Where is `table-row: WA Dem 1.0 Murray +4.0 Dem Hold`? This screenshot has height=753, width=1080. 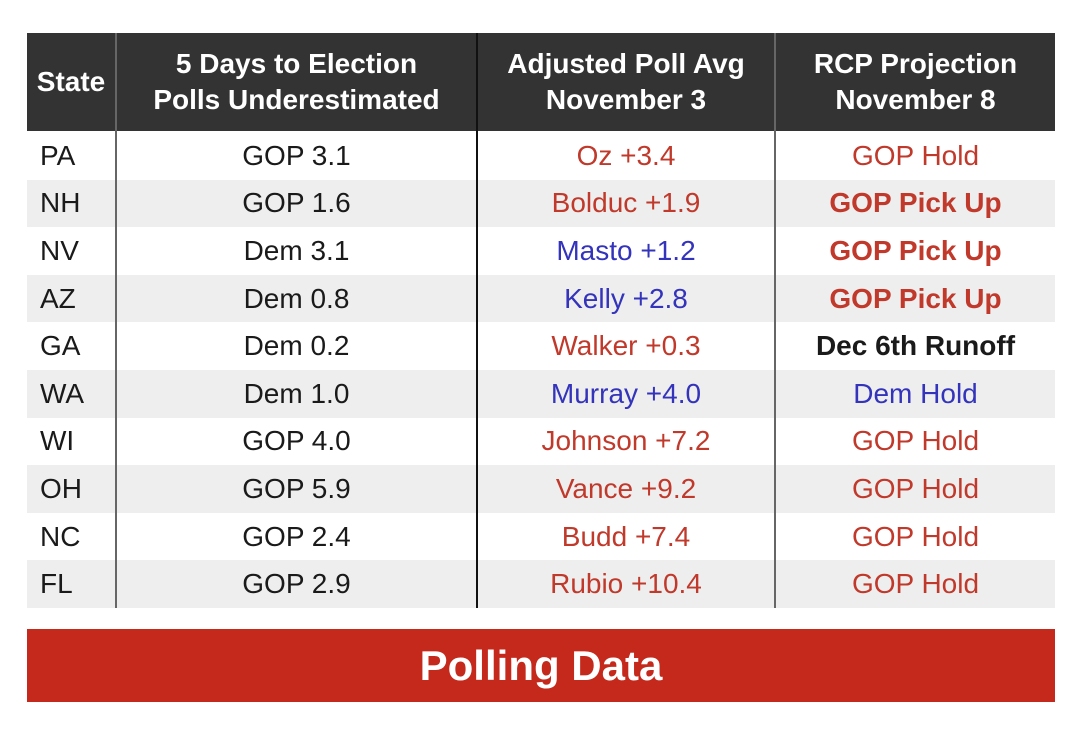 table-row: WA Dem 1.0 Murray +4.0 Dem Hold is located at coordinates (541, 393).